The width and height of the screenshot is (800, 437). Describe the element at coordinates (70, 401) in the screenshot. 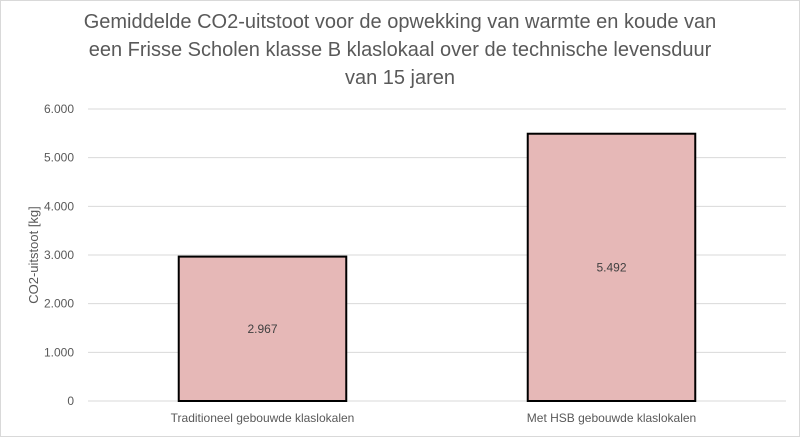

I see `y-tick-label: 0` at that location.